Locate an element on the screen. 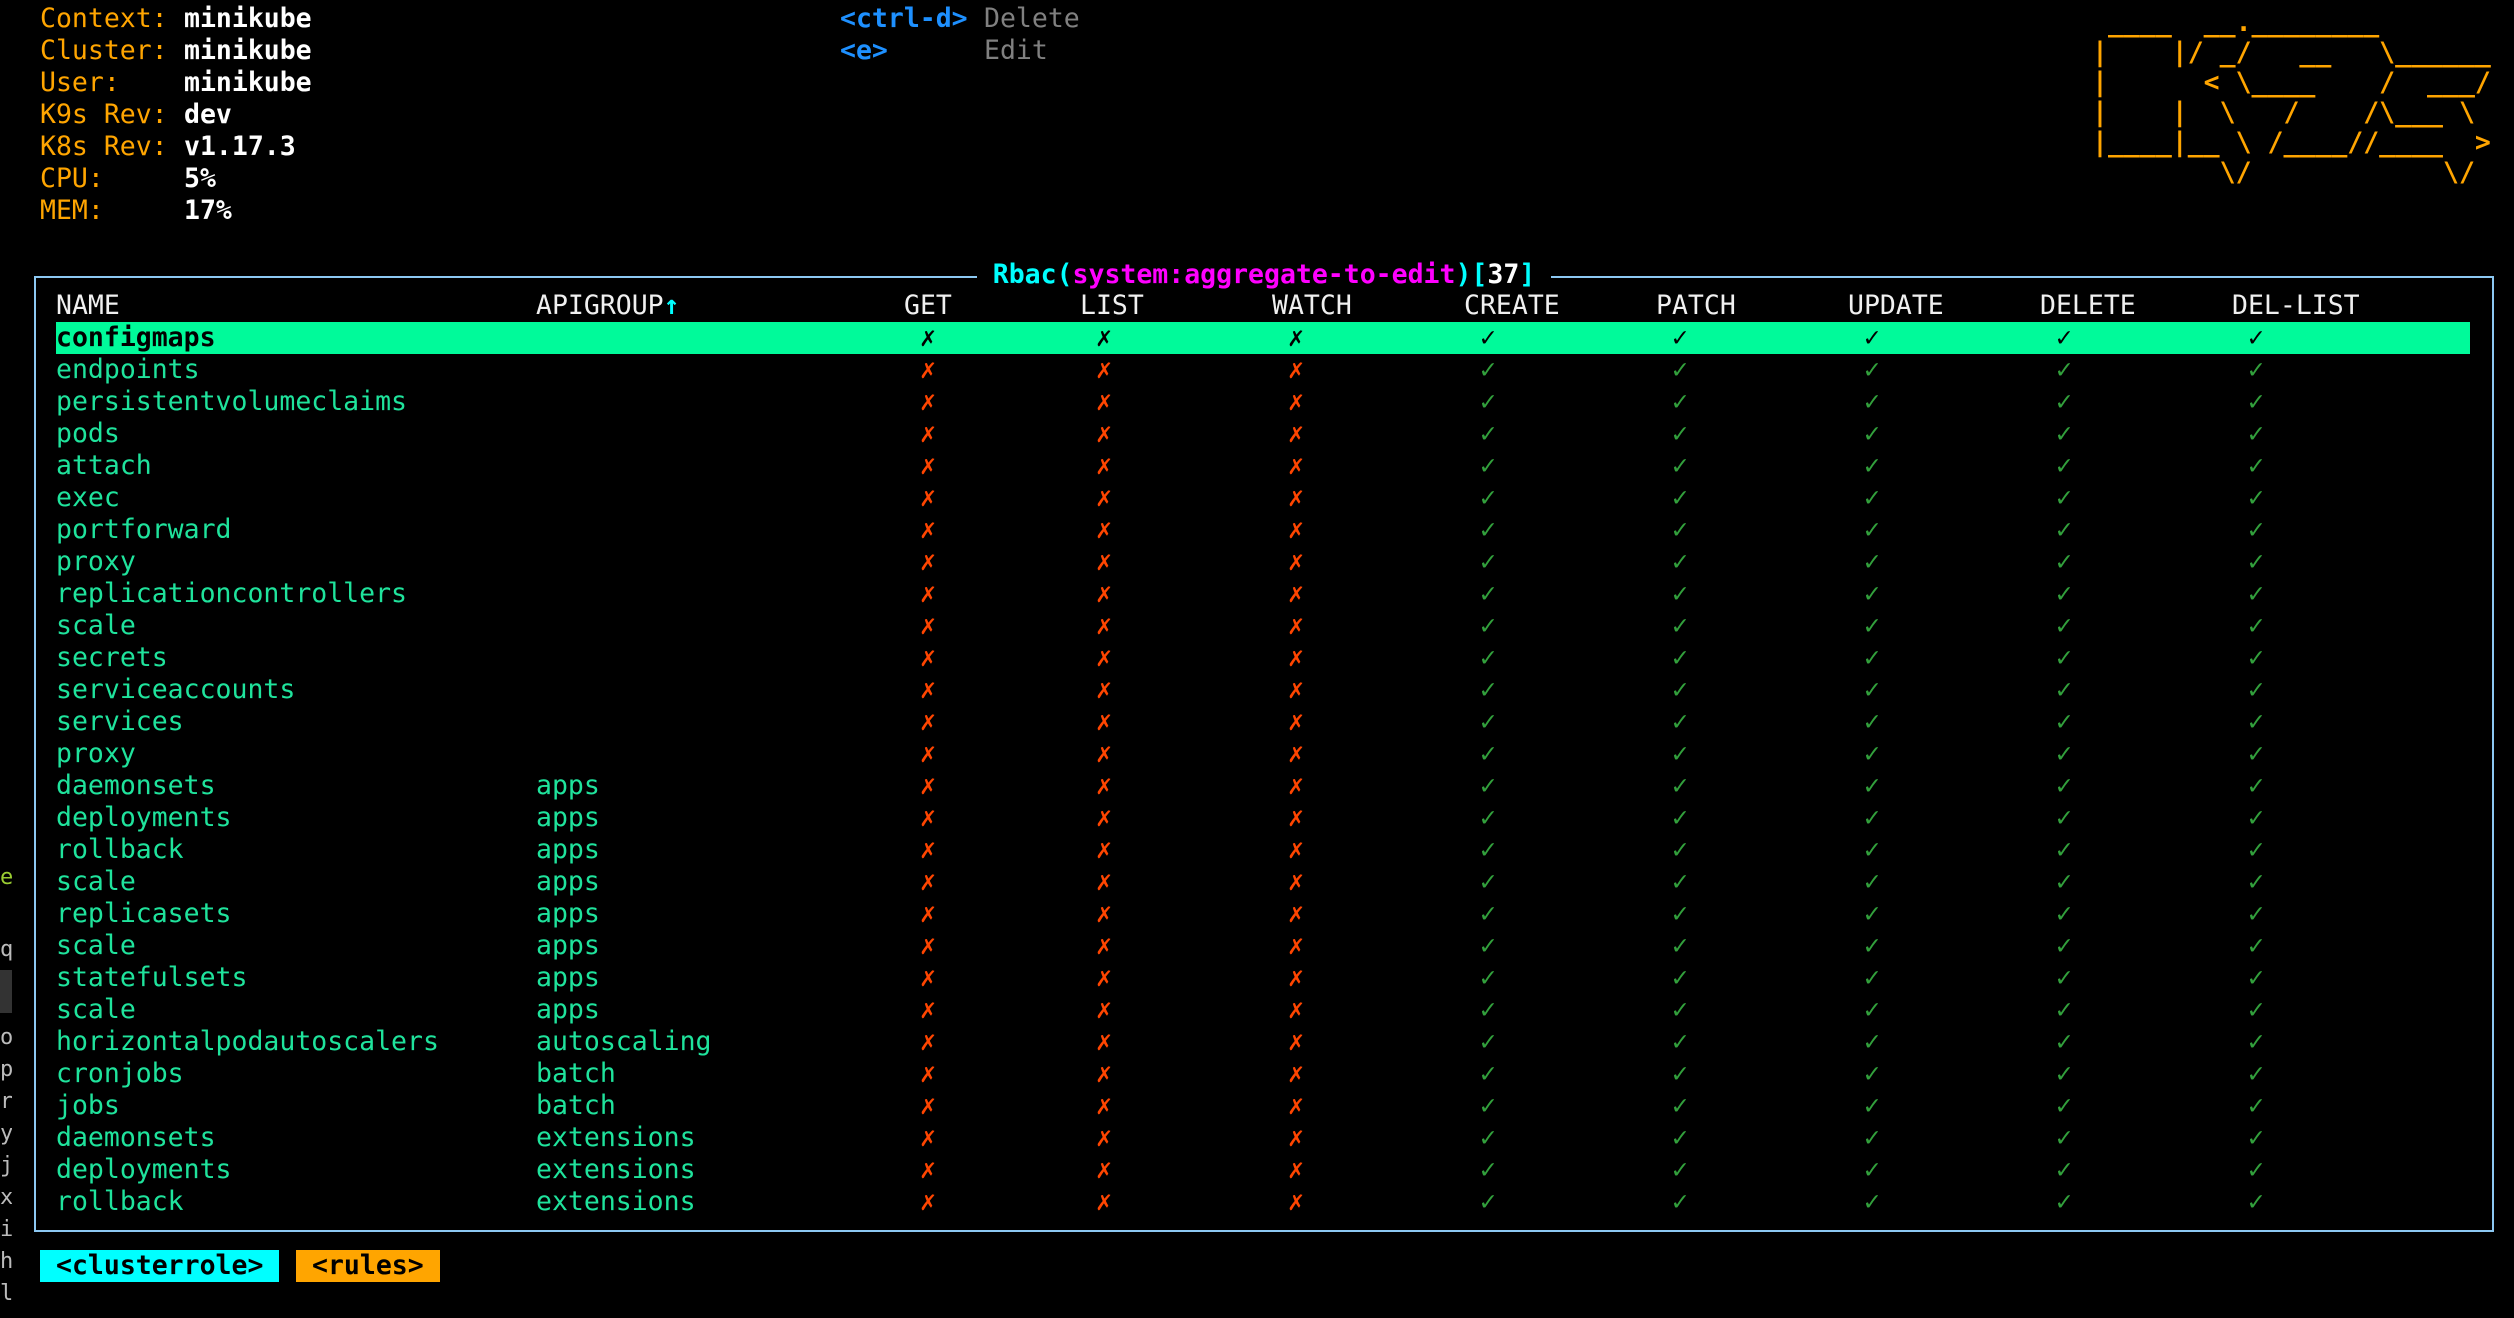 This screenshot has width=2514, height=1318. column-header-update: UPDATE is located at coordinates (1896, 305).